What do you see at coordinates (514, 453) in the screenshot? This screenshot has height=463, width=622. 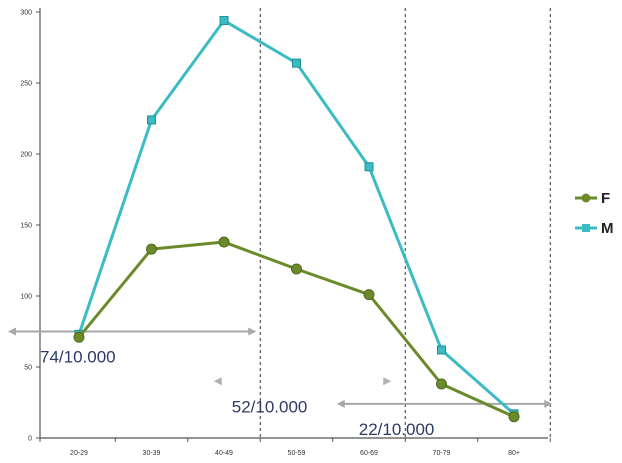 I see `x-tick-label: 80+` at bounding box center [514, 453].